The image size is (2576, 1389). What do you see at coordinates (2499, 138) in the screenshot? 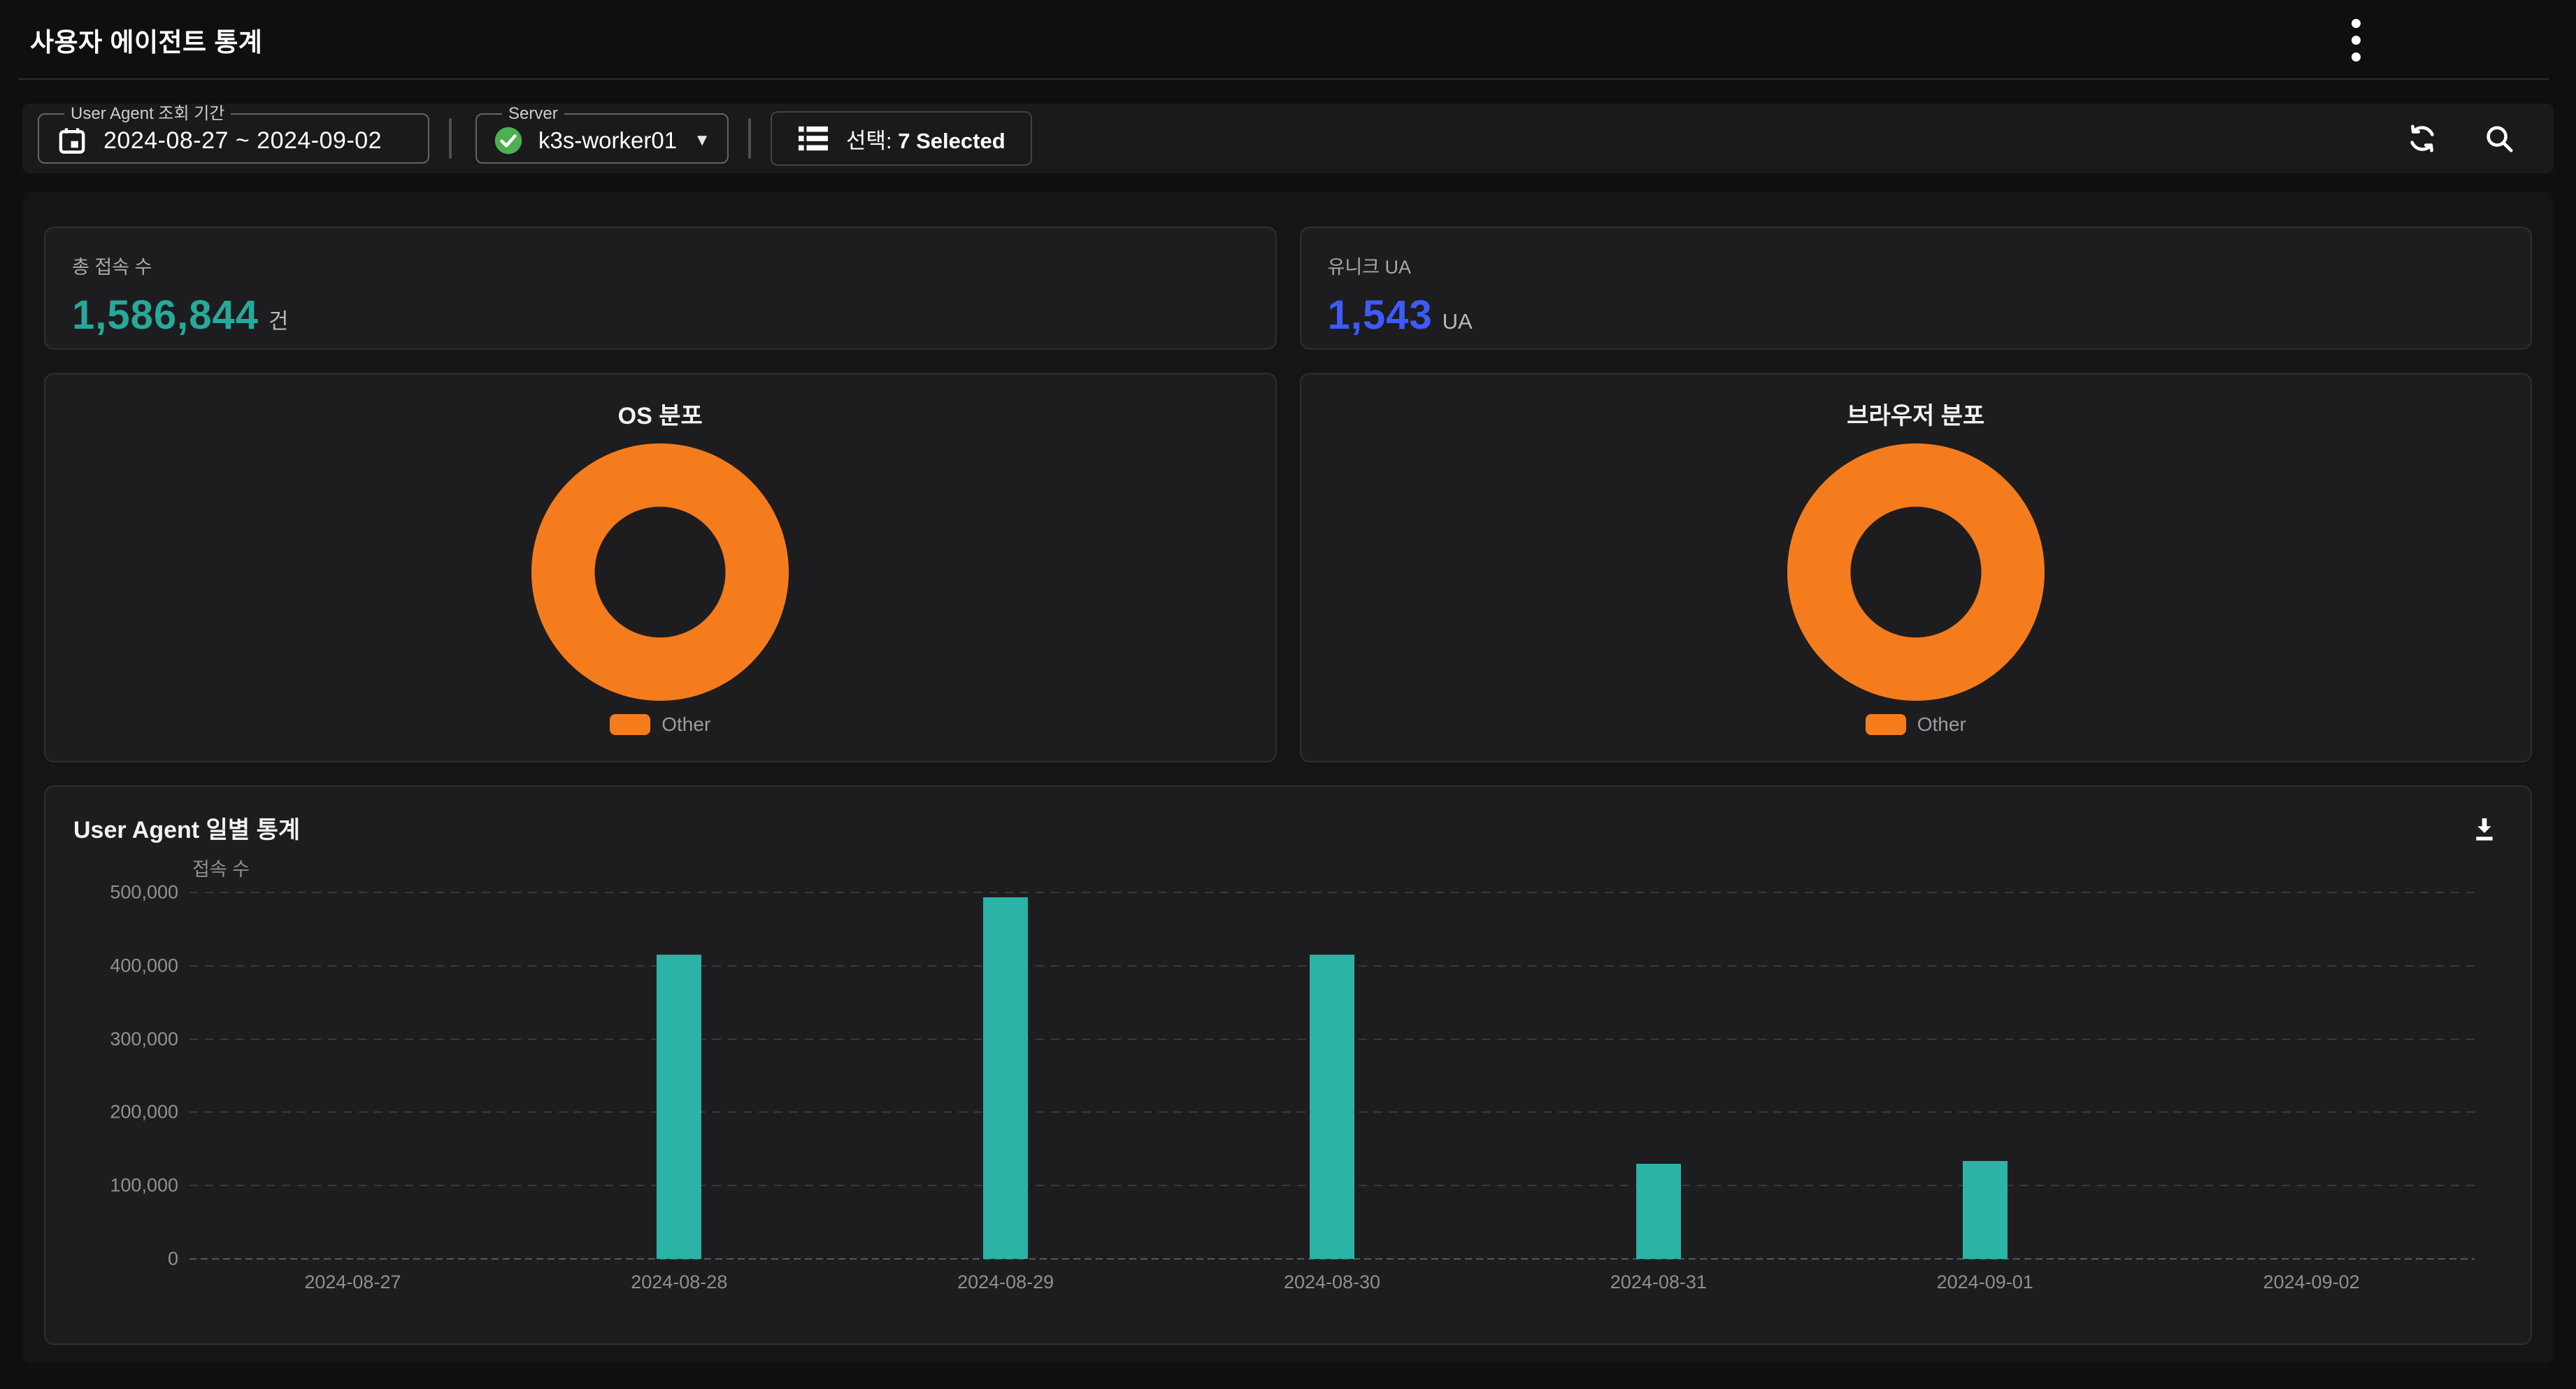
I see `search-icon` at bounding box center [2499, 138].